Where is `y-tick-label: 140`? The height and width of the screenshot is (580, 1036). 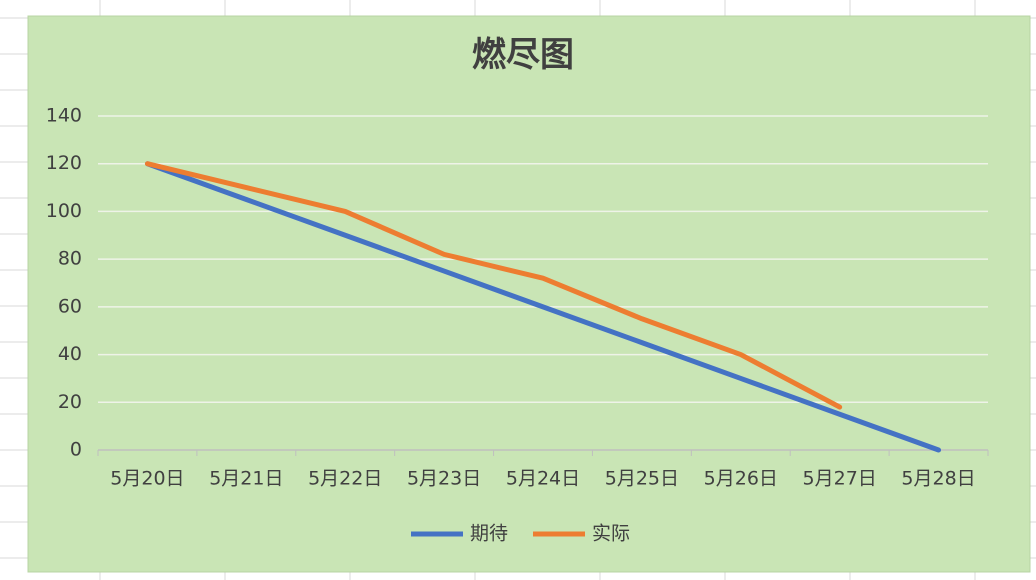
y-tick-label: 140 is located at coordinates (64, 116).